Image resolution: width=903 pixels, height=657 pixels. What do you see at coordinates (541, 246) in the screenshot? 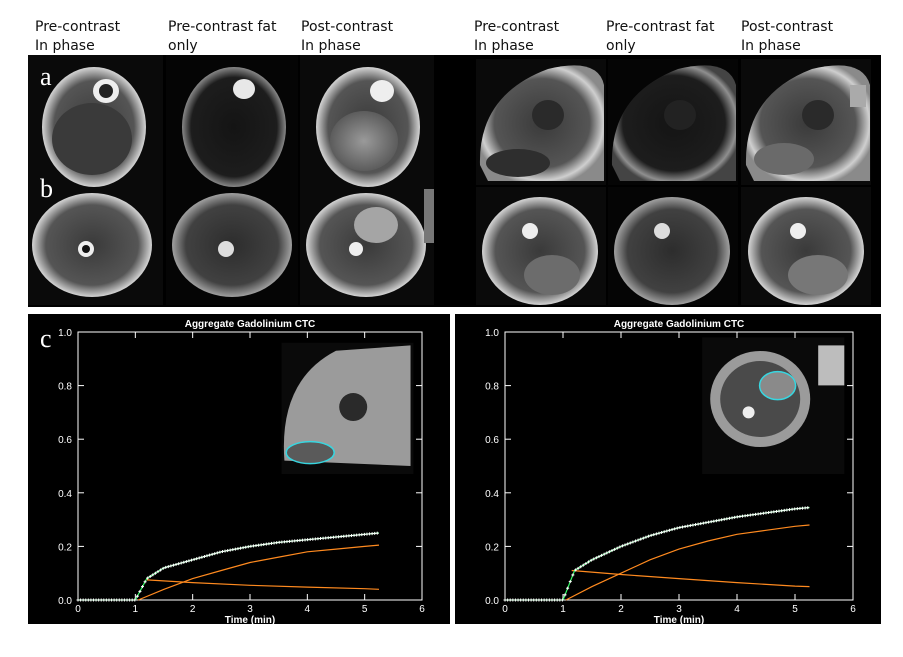
I see `mri-b4` at bounding box center [541, 246].